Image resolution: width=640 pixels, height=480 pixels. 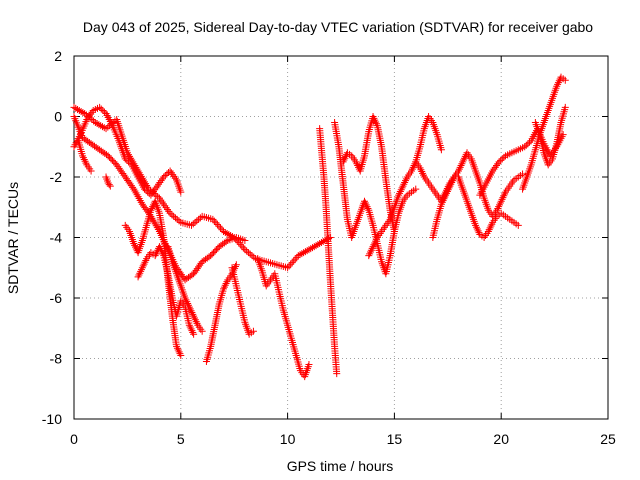 I want to click on series-sat-p, so click(x=428, y=139).